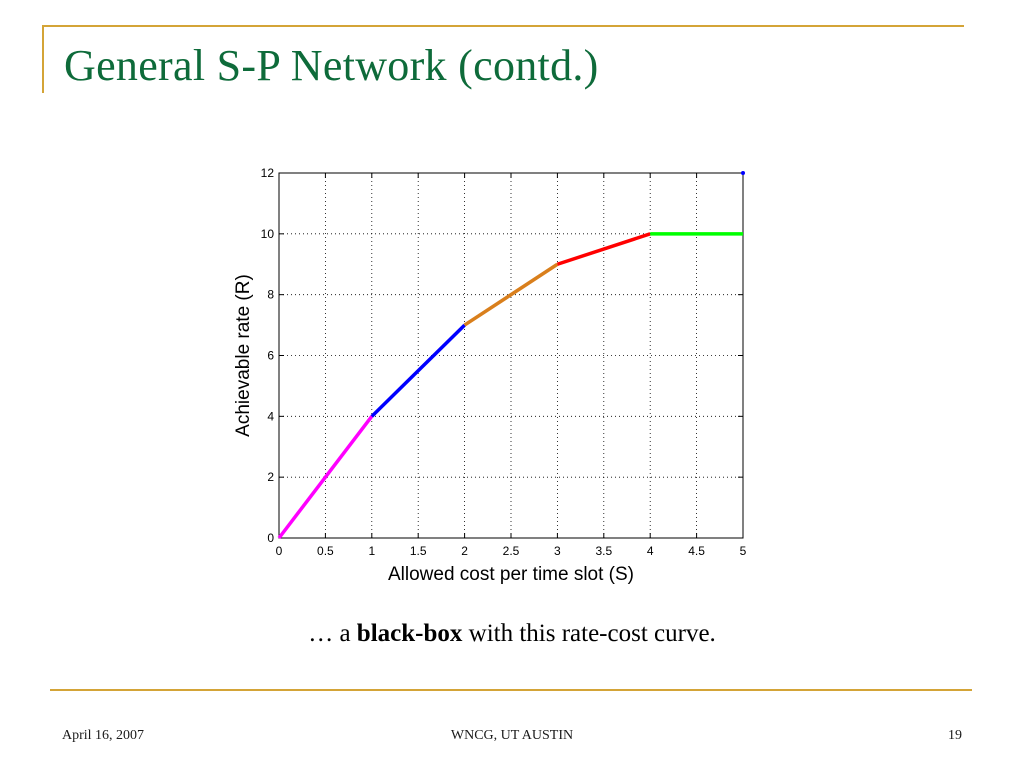  What do you see at coordinates (409, 633) in the screenshot?
I see `caption-bold-term: black-box` at bounding box center [409, 633].